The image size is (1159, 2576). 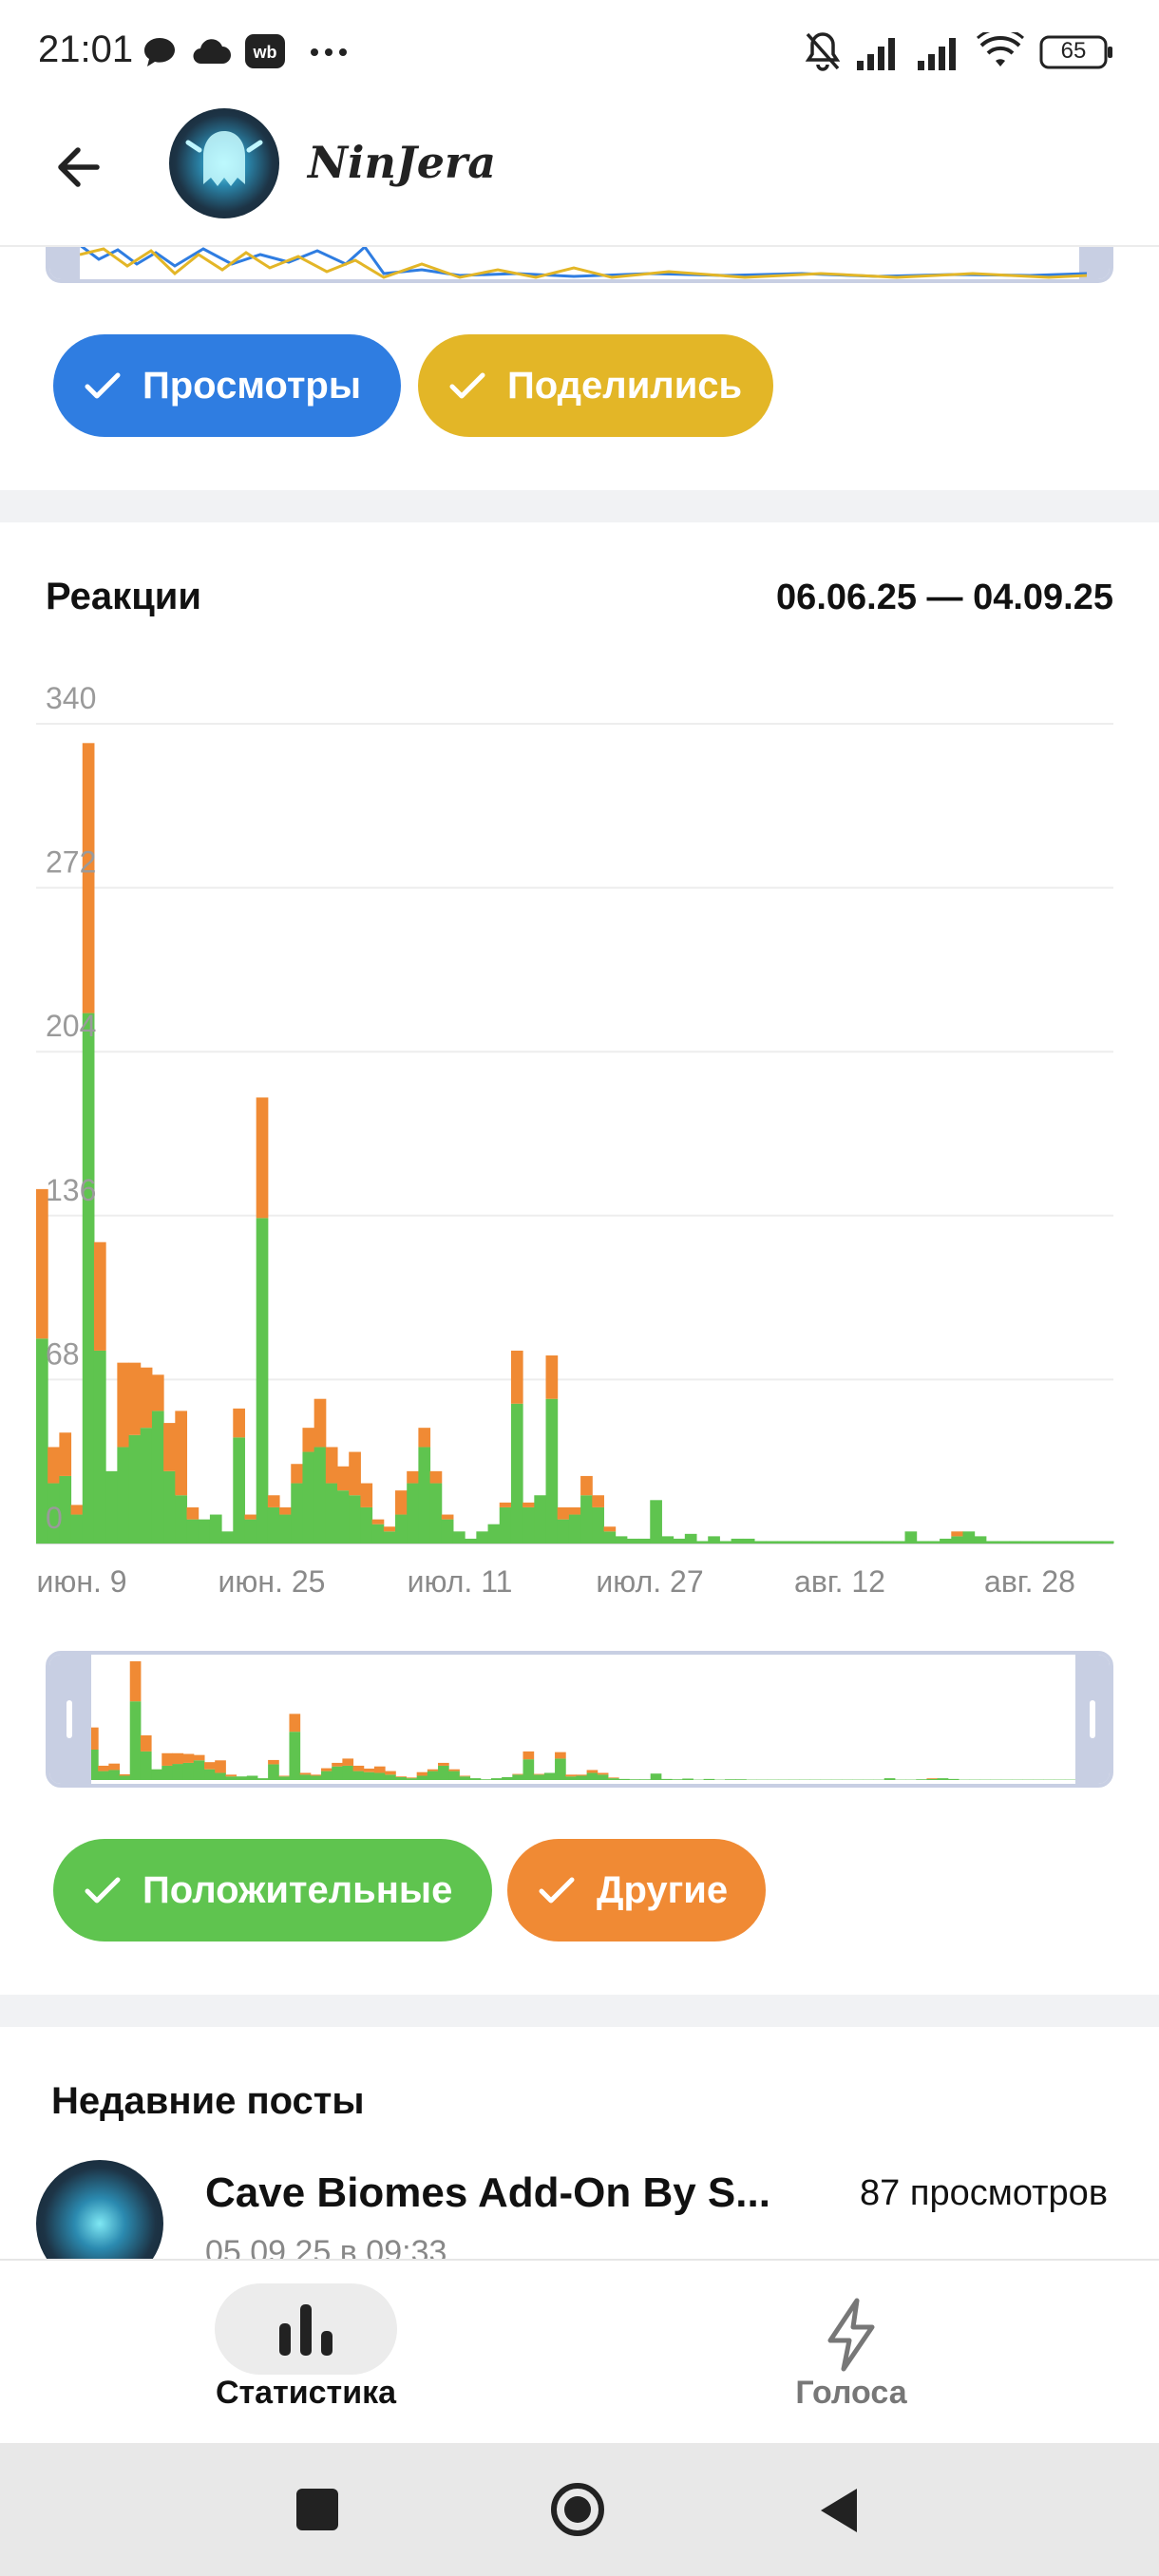 What do you see at coordinates (70, 1719) in the screenshot?
I see `navigator-left-handle` at bounding box center [70, 1719].